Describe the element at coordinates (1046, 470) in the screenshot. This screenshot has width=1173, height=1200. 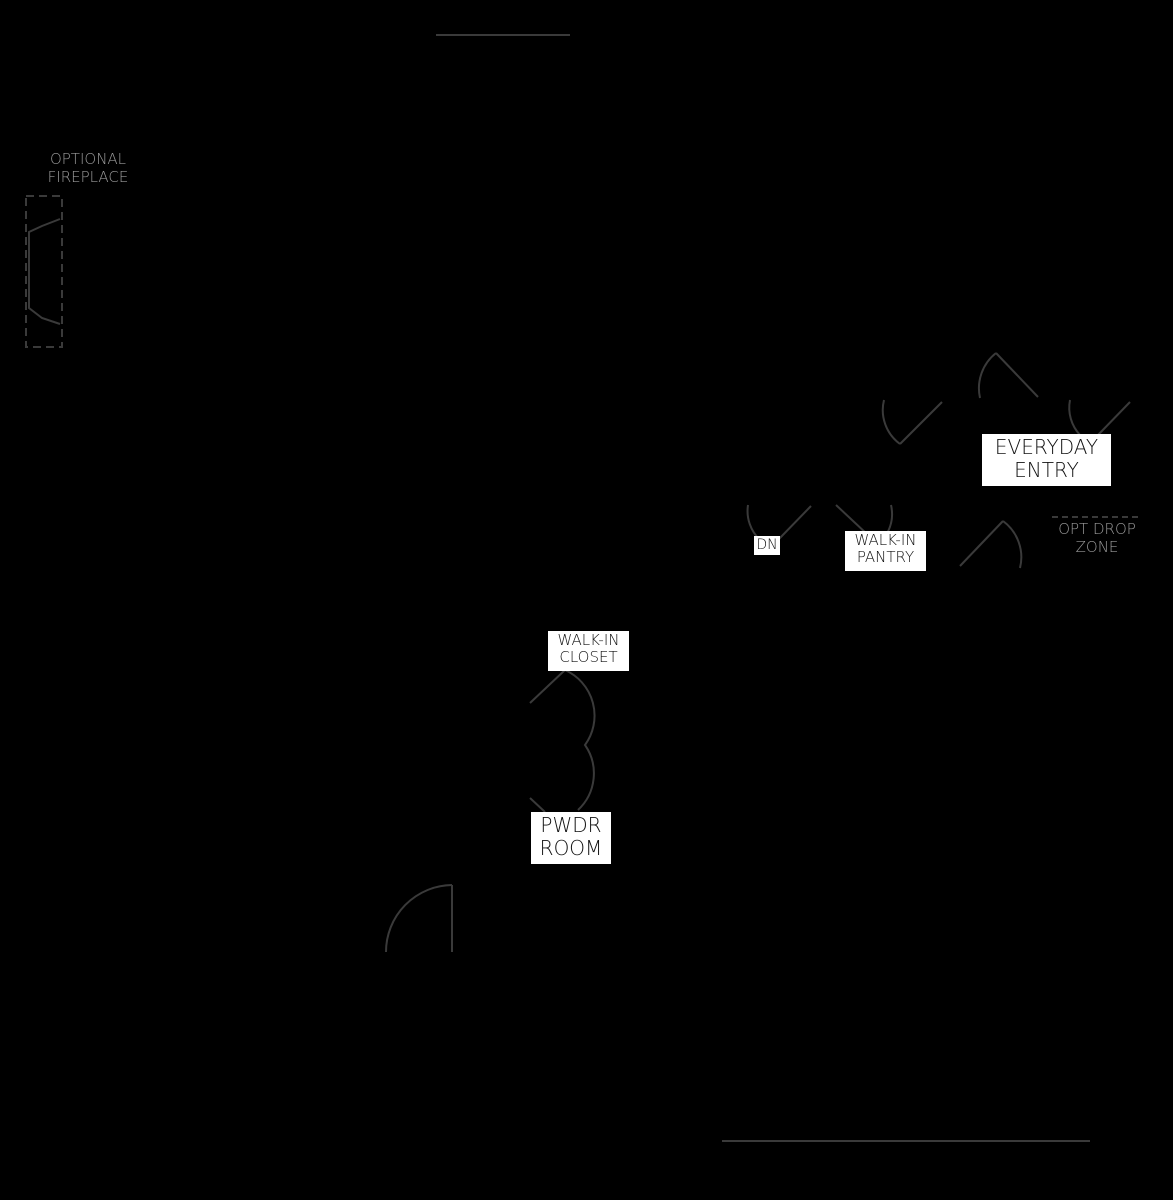
I see `label-line: ENTRY` at that location.